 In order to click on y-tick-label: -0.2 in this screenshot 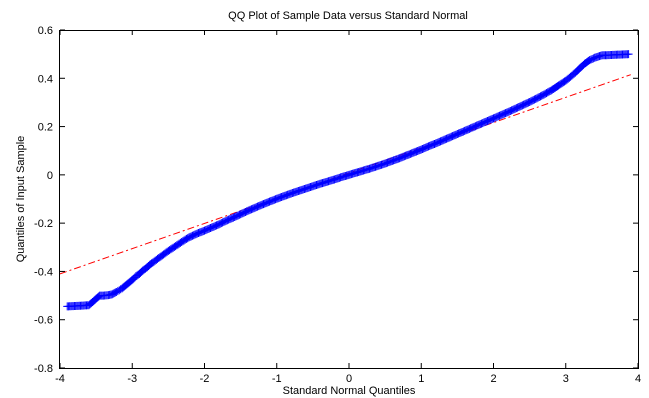, I will do `click(43, 224)`.